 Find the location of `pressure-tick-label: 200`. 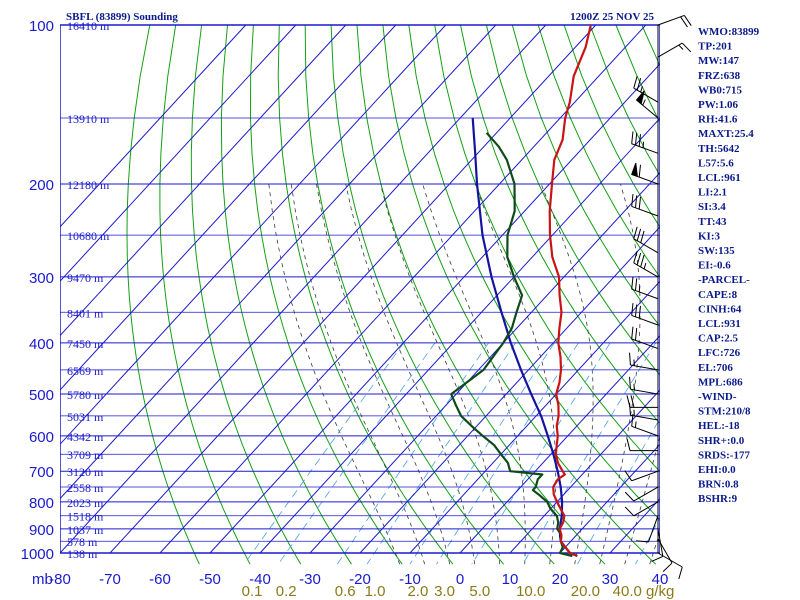

pressure-tick-label: 200 is located at coordinates (41, 185).